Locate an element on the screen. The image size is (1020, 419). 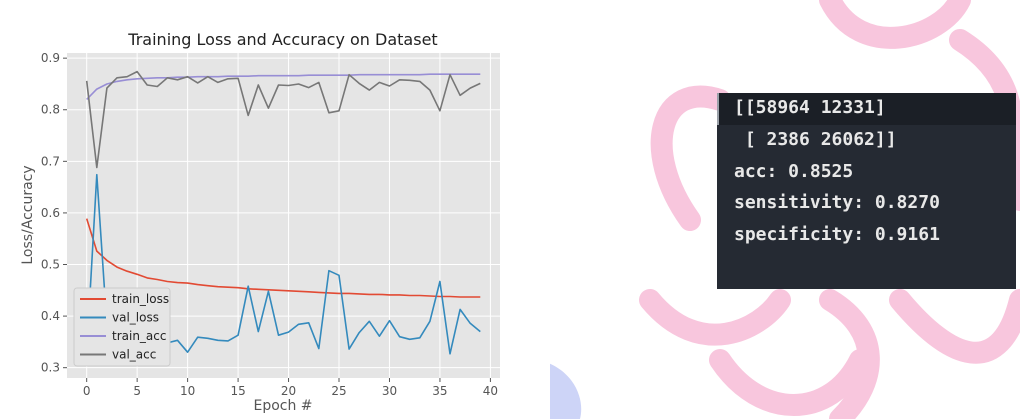
confusion-matrix-row-2: [ 2386 26062]] is located at coordinates (815, 139).